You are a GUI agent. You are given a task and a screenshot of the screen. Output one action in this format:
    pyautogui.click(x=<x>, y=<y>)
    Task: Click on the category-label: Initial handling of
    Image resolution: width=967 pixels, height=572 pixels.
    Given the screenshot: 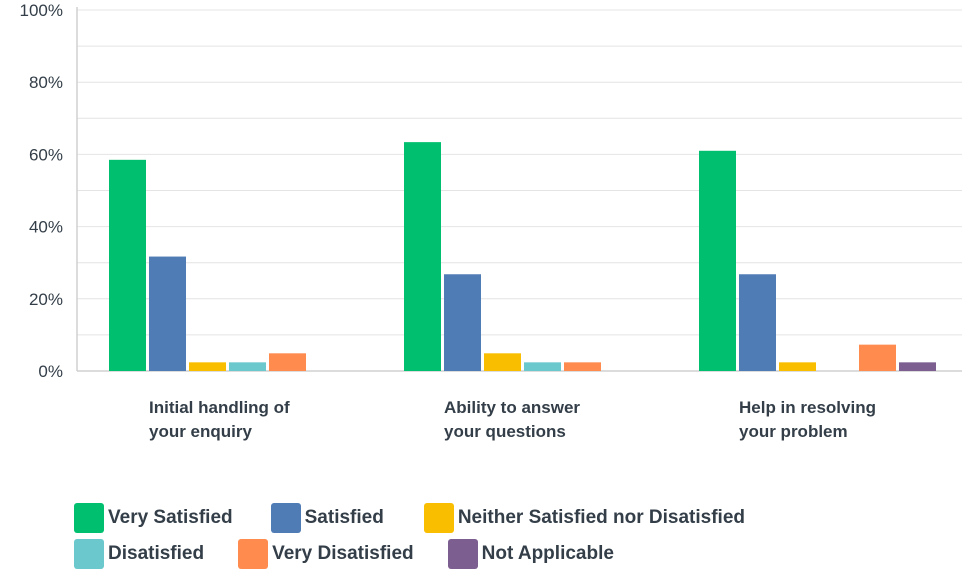 What is the action you would take?
    pyautogui.click(x=219, y=407)
    